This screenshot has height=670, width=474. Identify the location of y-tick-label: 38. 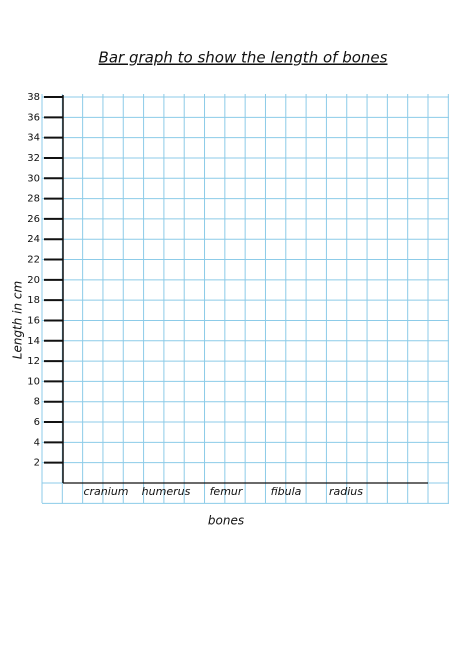
(33, 97).